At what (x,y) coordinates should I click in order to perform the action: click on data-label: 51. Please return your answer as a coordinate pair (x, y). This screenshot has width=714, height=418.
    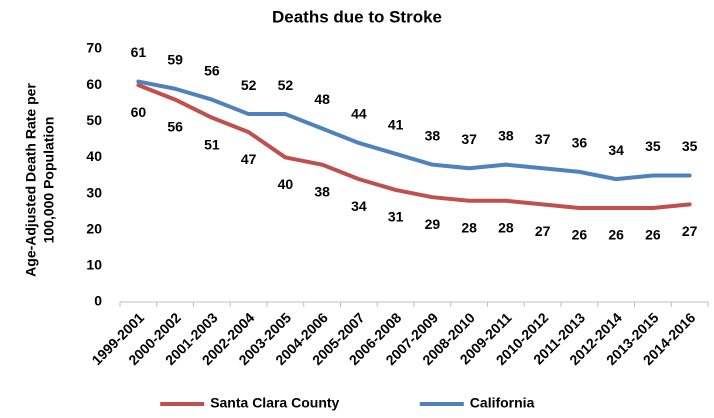
    Looking at the image, I should click on (212, 144).